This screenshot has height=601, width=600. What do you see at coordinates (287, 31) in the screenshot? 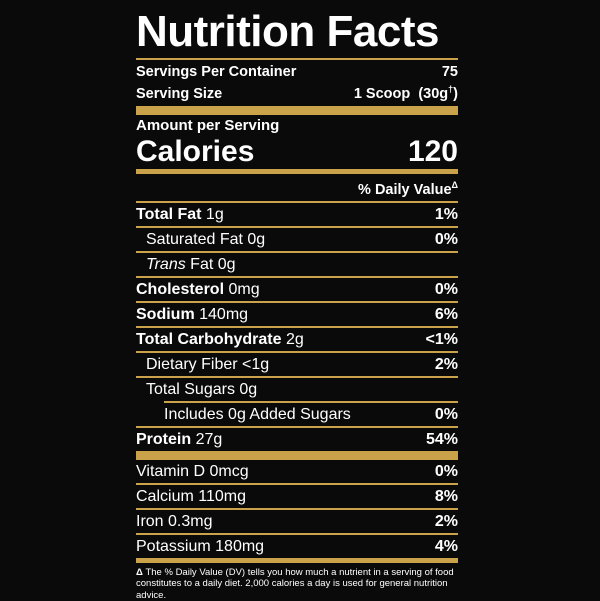
I see `label-title: Nutrition Facts` at bounding box center [287, 31].